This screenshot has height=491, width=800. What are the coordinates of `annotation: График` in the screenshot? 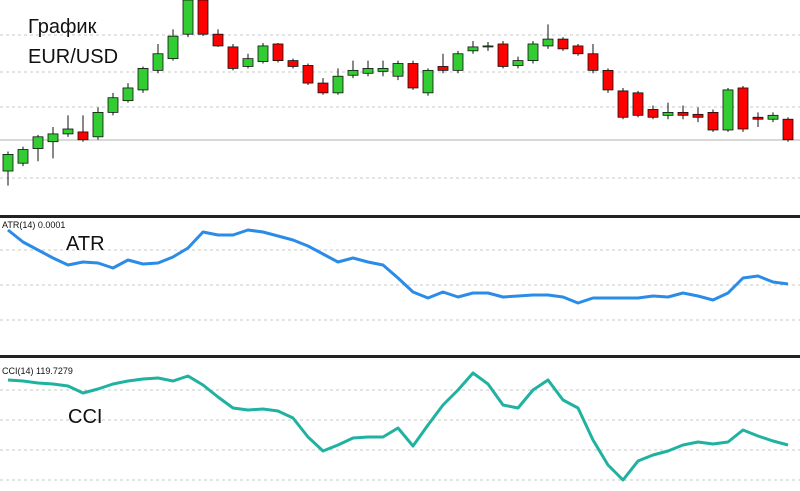 It's located at (62, 27).